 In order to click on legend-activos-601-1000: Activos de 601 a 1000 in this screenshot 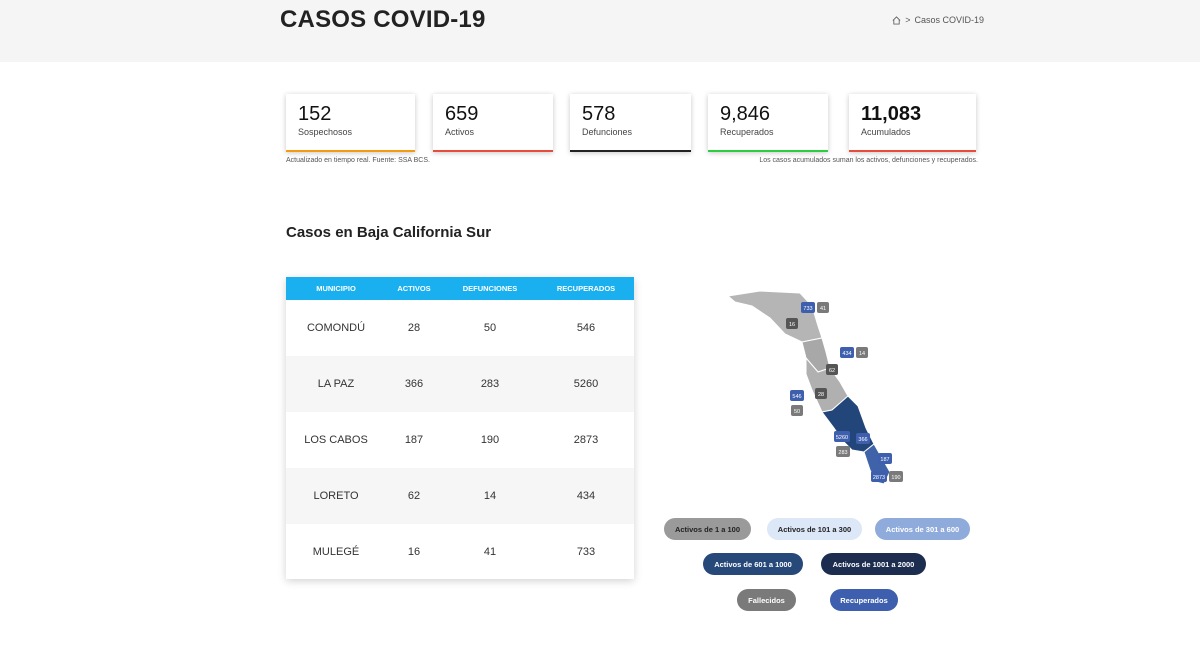, I will do `click(753, 564)`.